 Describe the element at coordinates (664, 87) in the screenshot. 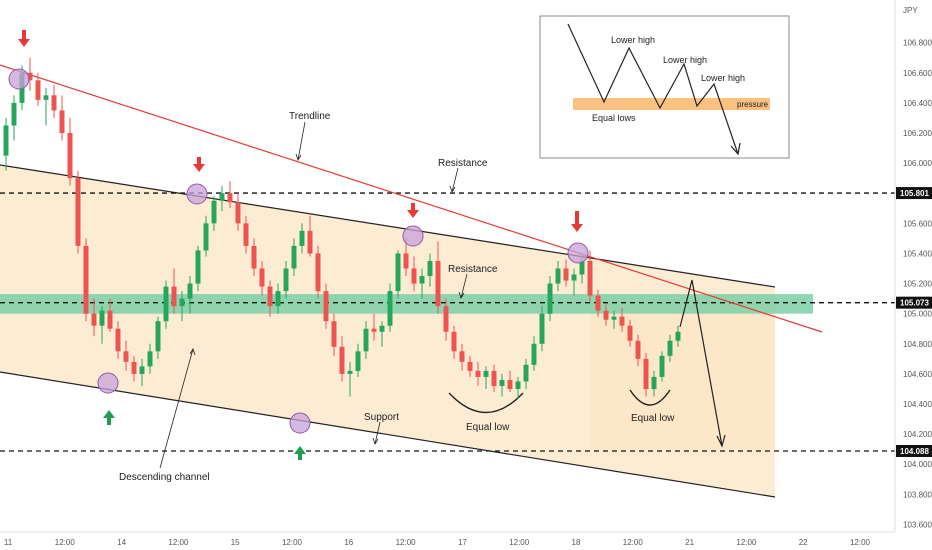

I see `inset-box` at that location.